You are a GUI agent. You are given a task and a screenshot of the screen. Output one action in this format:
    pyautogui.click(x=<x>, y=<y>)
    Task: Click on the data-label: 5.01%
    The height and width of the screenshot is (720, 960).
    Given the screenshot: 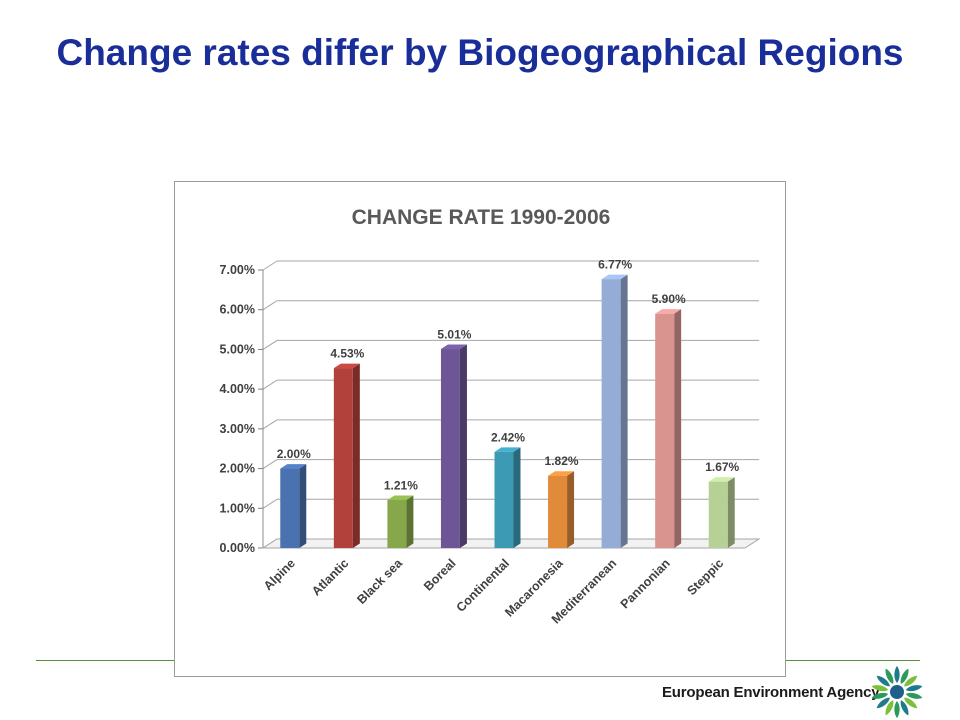 What is the action you would take?
    pyautogui.click(x=454, y=335)
    